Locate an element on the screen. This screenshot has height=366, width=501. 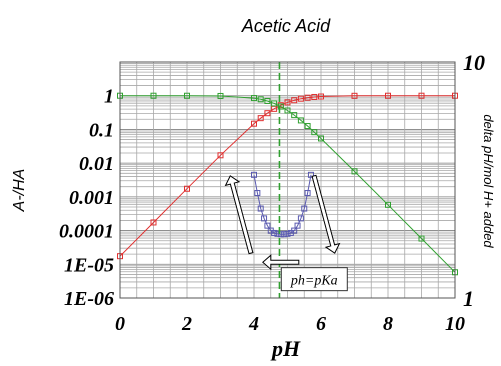
y-tick-label: 0.001 is located at coordinates (91, 198).